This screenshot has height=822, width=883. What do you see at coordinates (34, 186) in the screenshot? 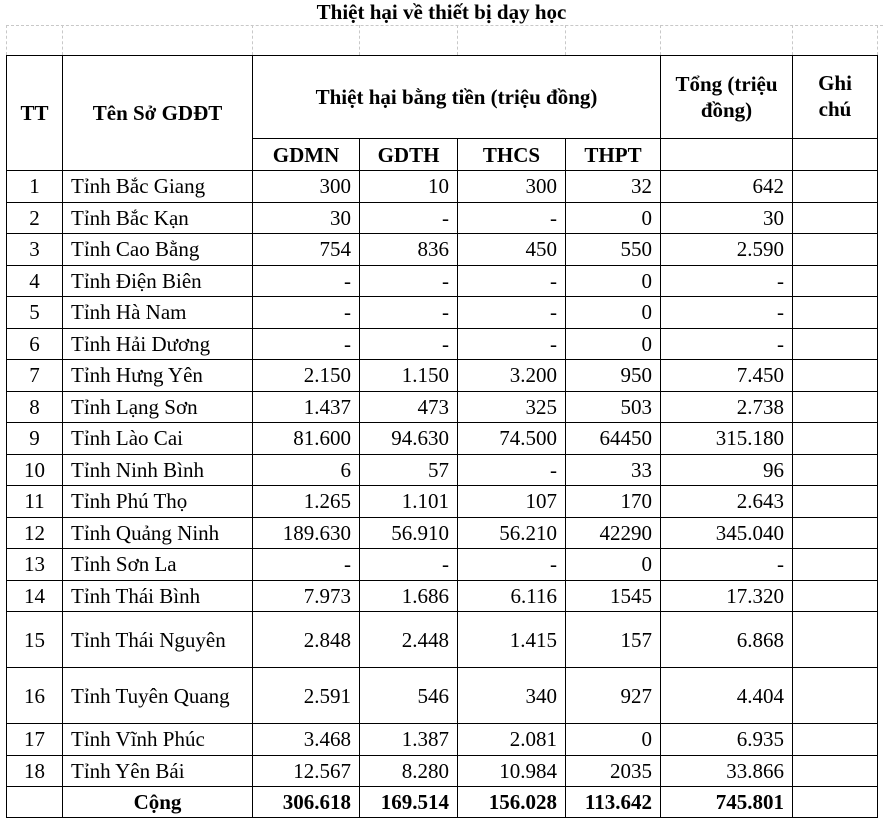
I see `row-number-cell: 1` at bounding box center [34, 186].